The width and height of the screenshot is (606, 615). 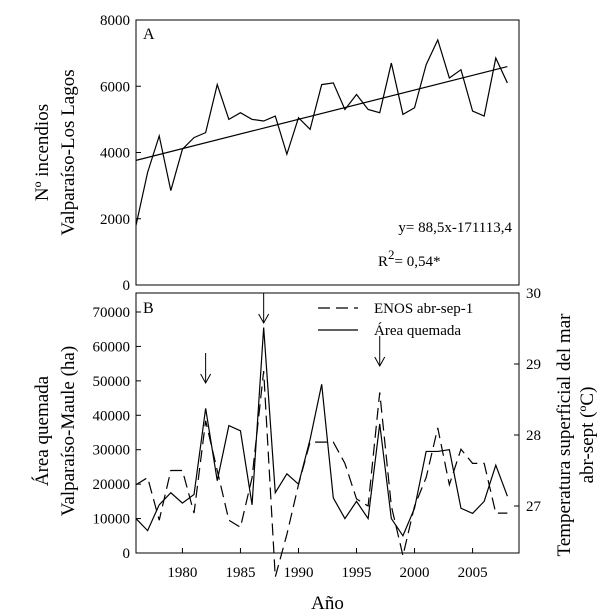 What do you see at coordinates (115, 154) in the screenshot?
I see `panel-a-ytick-label: 4000` at bounding box center [115, 154].